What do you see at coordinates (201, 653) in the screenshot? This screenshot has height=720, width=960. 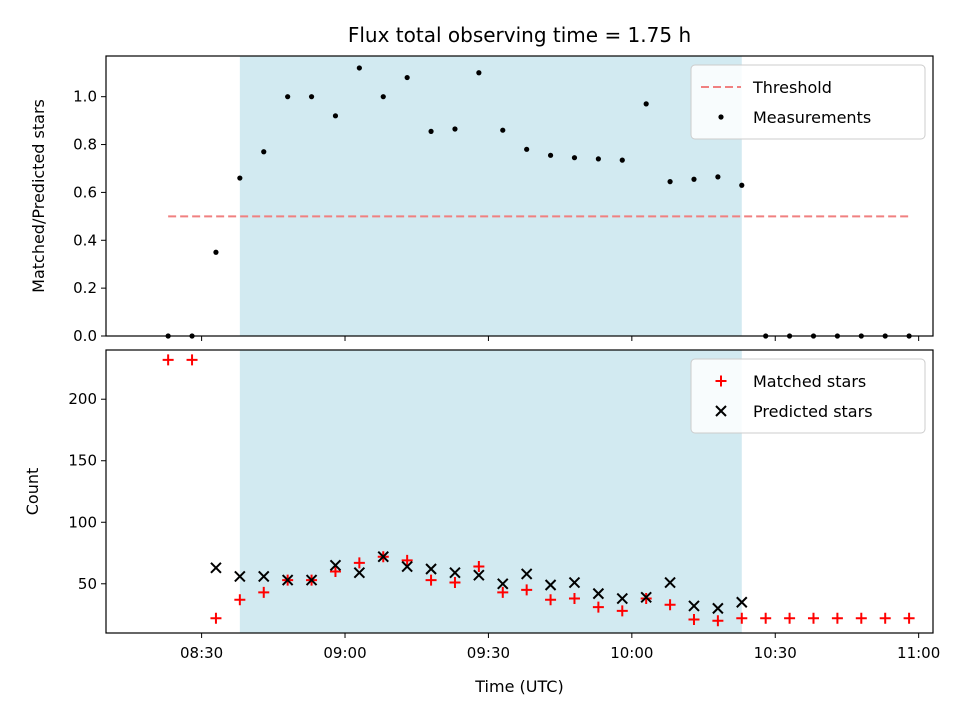 I see `x-tick-label: 08:30` at bounding box center [201, 653].